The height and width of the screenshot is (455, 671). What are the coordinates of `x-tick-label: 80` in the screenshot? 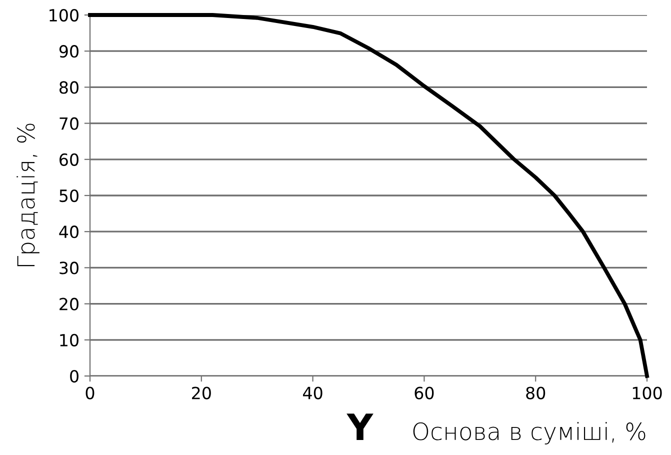 It's located at (536, 393).